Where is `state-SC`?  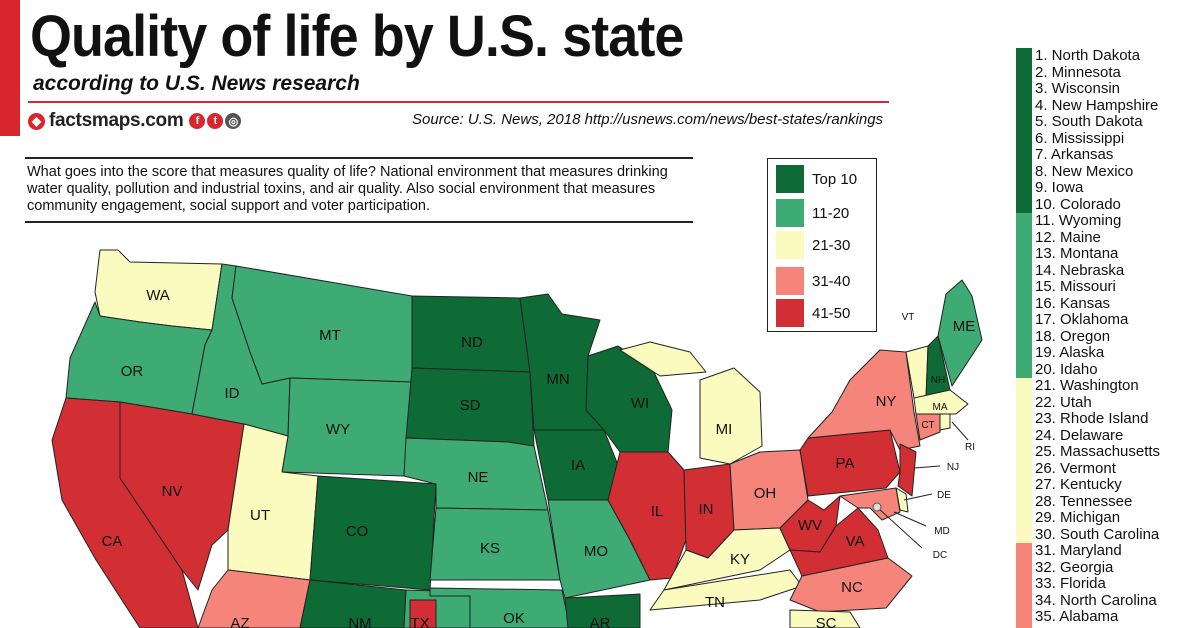 state-SC is located at coordinates (825, 618).